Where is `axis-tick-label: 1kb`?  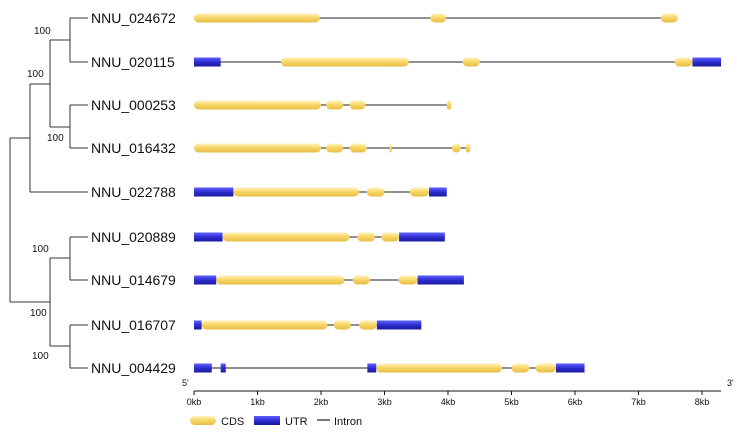 axis-tick-label: 1kb is located at coordinates (257, 402).